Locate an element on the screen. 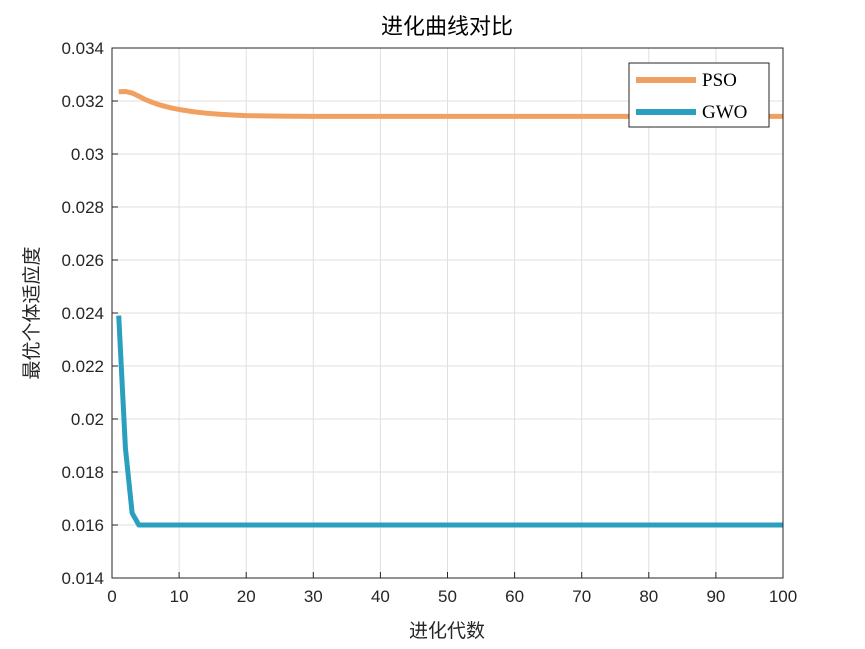 The height and width of the screenshot is (649, 865). x-tick-label: 70 is located at coordinates (581, 596).